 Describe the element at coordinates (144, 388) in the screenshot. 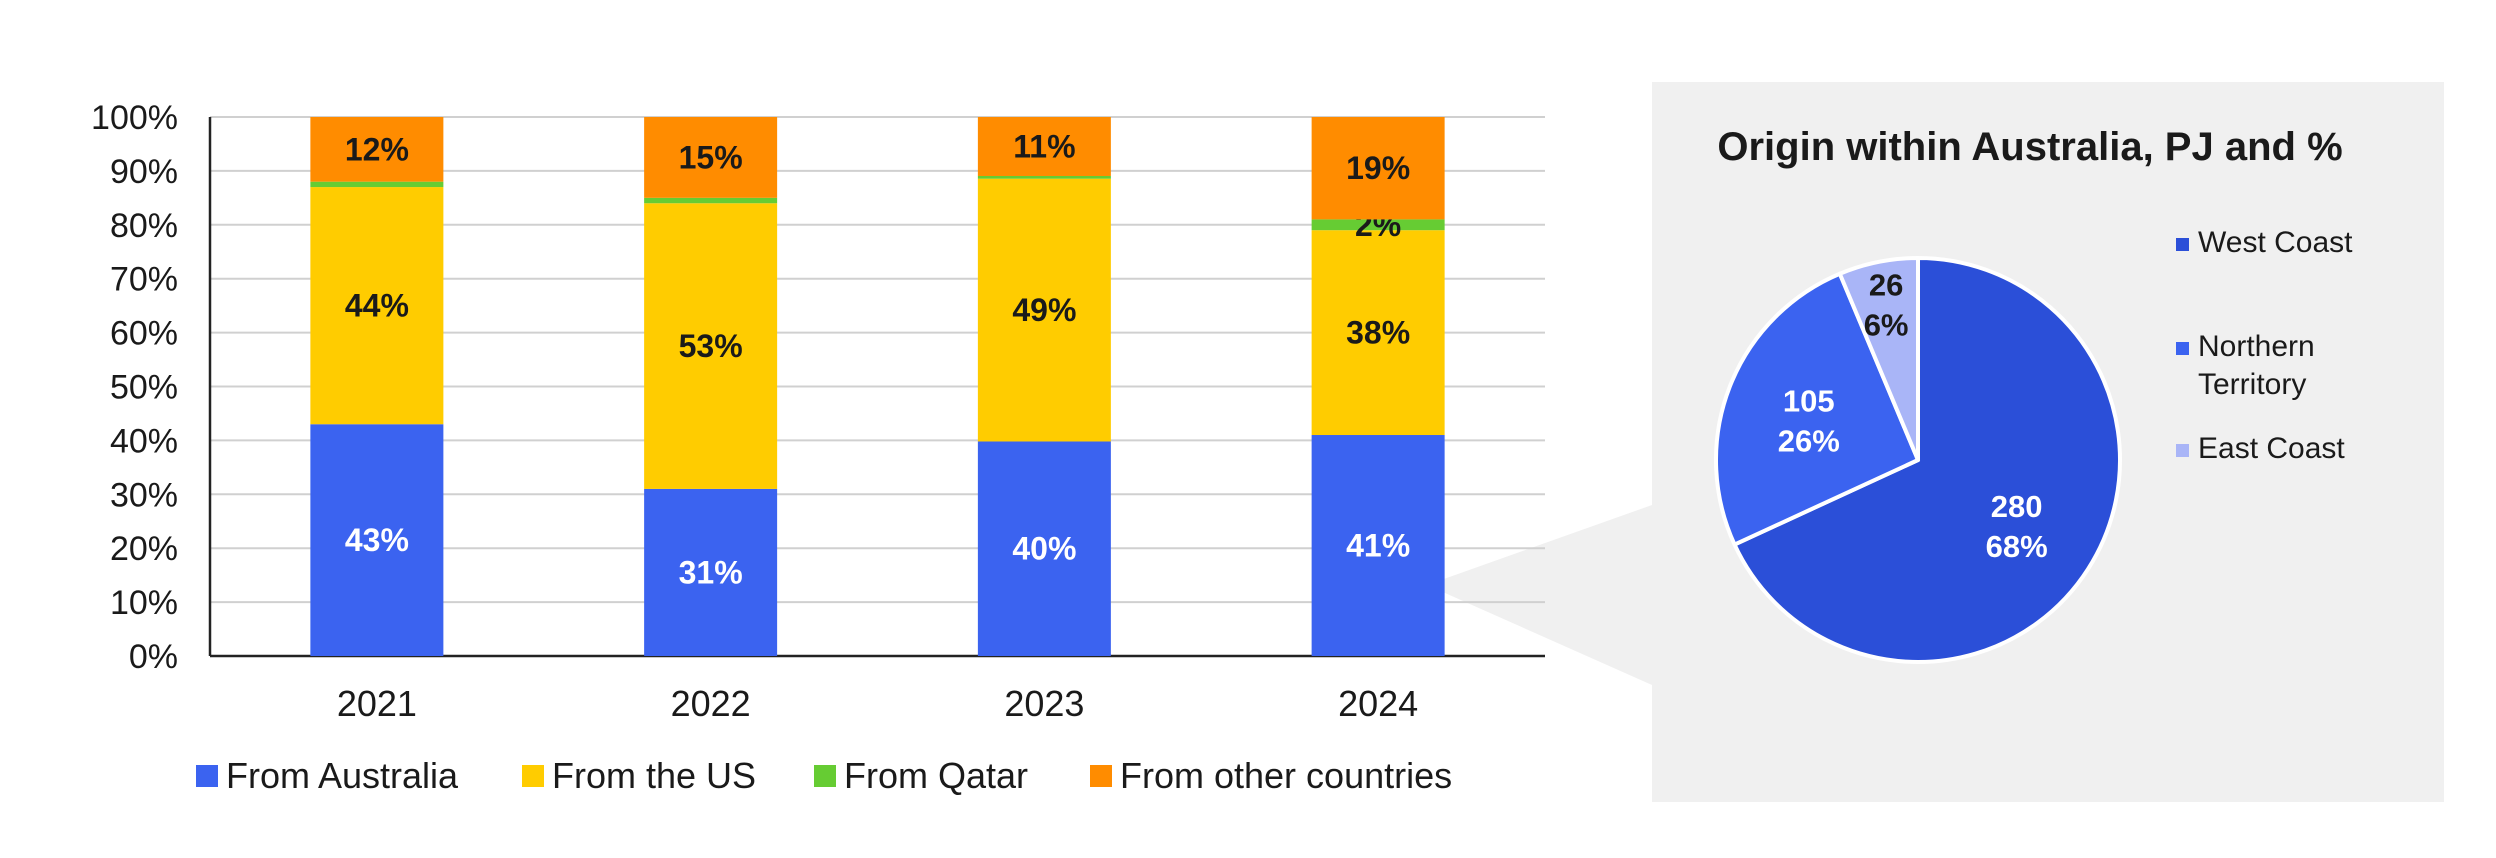

I see `y-tick-label: 50%` at that location.